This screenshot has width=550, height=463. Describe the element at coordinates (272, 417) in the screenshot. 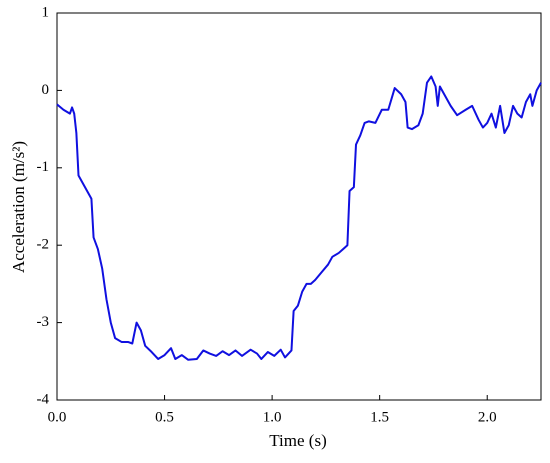

I see `x-tick-label: 1.0` at that location.